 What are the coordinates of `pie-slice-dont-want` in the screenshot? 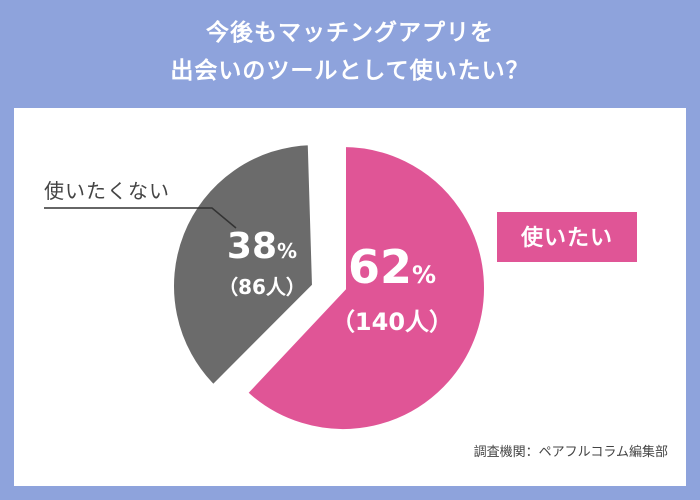 It's located at (243, 265).